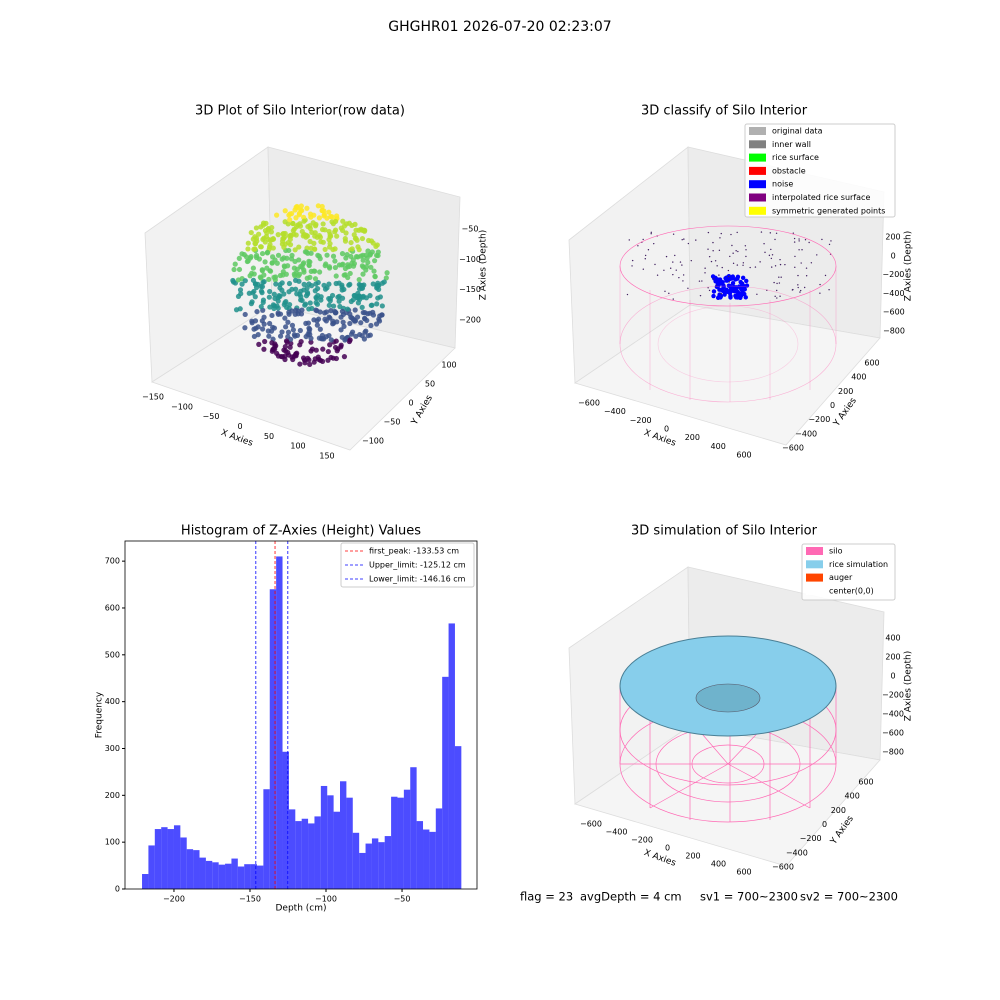 The image size is (1000, 1000). What do you see at coordinates (326, 456) in the screenshot?
I see `x-tick-label: 150` at bounding box center [326, 456].